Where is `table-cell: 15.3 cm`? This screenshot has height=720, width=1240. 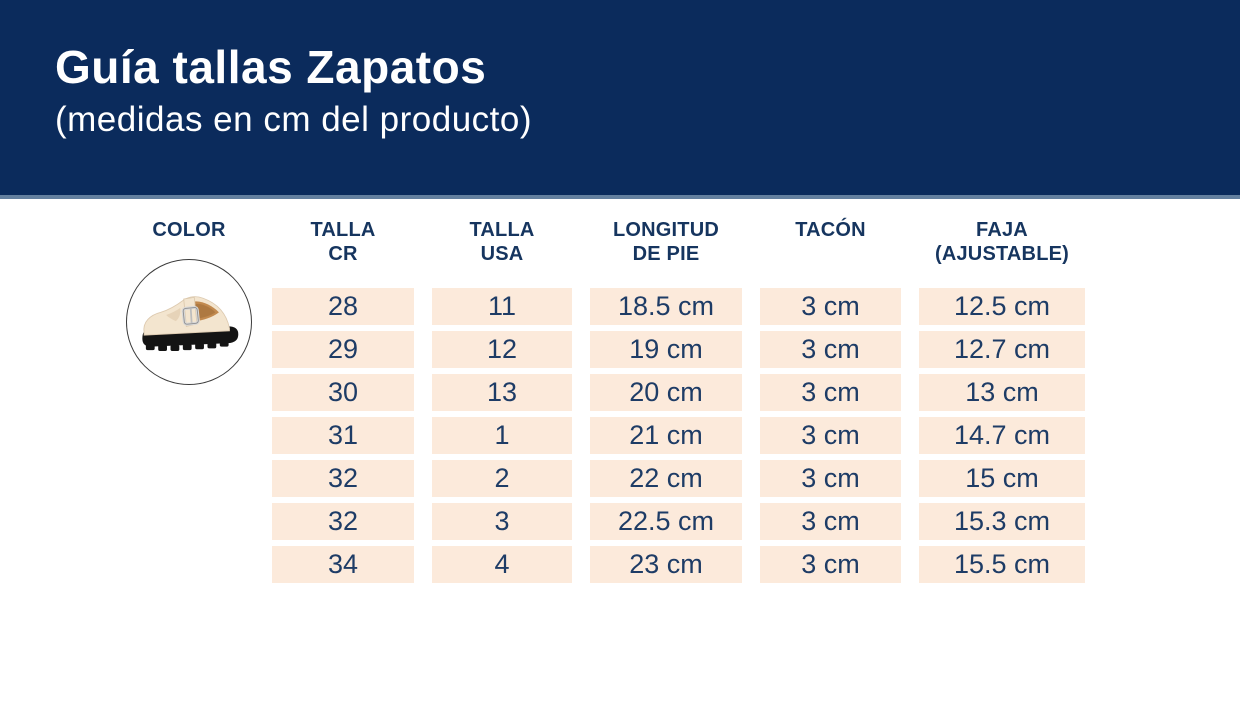
table-cell: 15.3 cm is located at coordinates (1002, 521).